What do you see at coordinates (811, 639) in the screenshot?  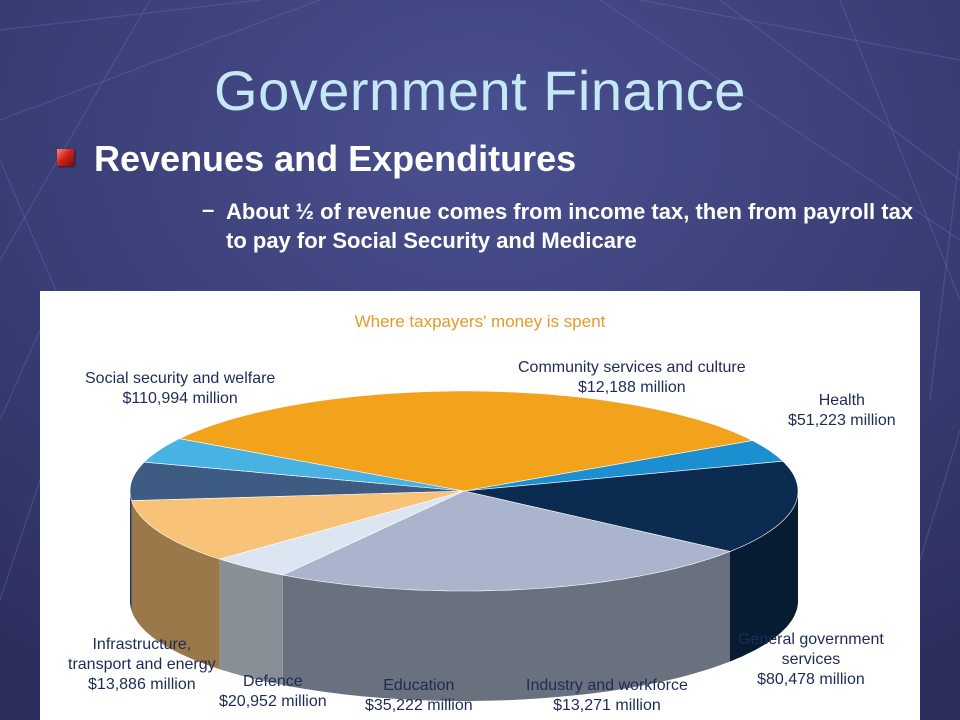 I see `label-name: General government` at bounding box center [811, 639].